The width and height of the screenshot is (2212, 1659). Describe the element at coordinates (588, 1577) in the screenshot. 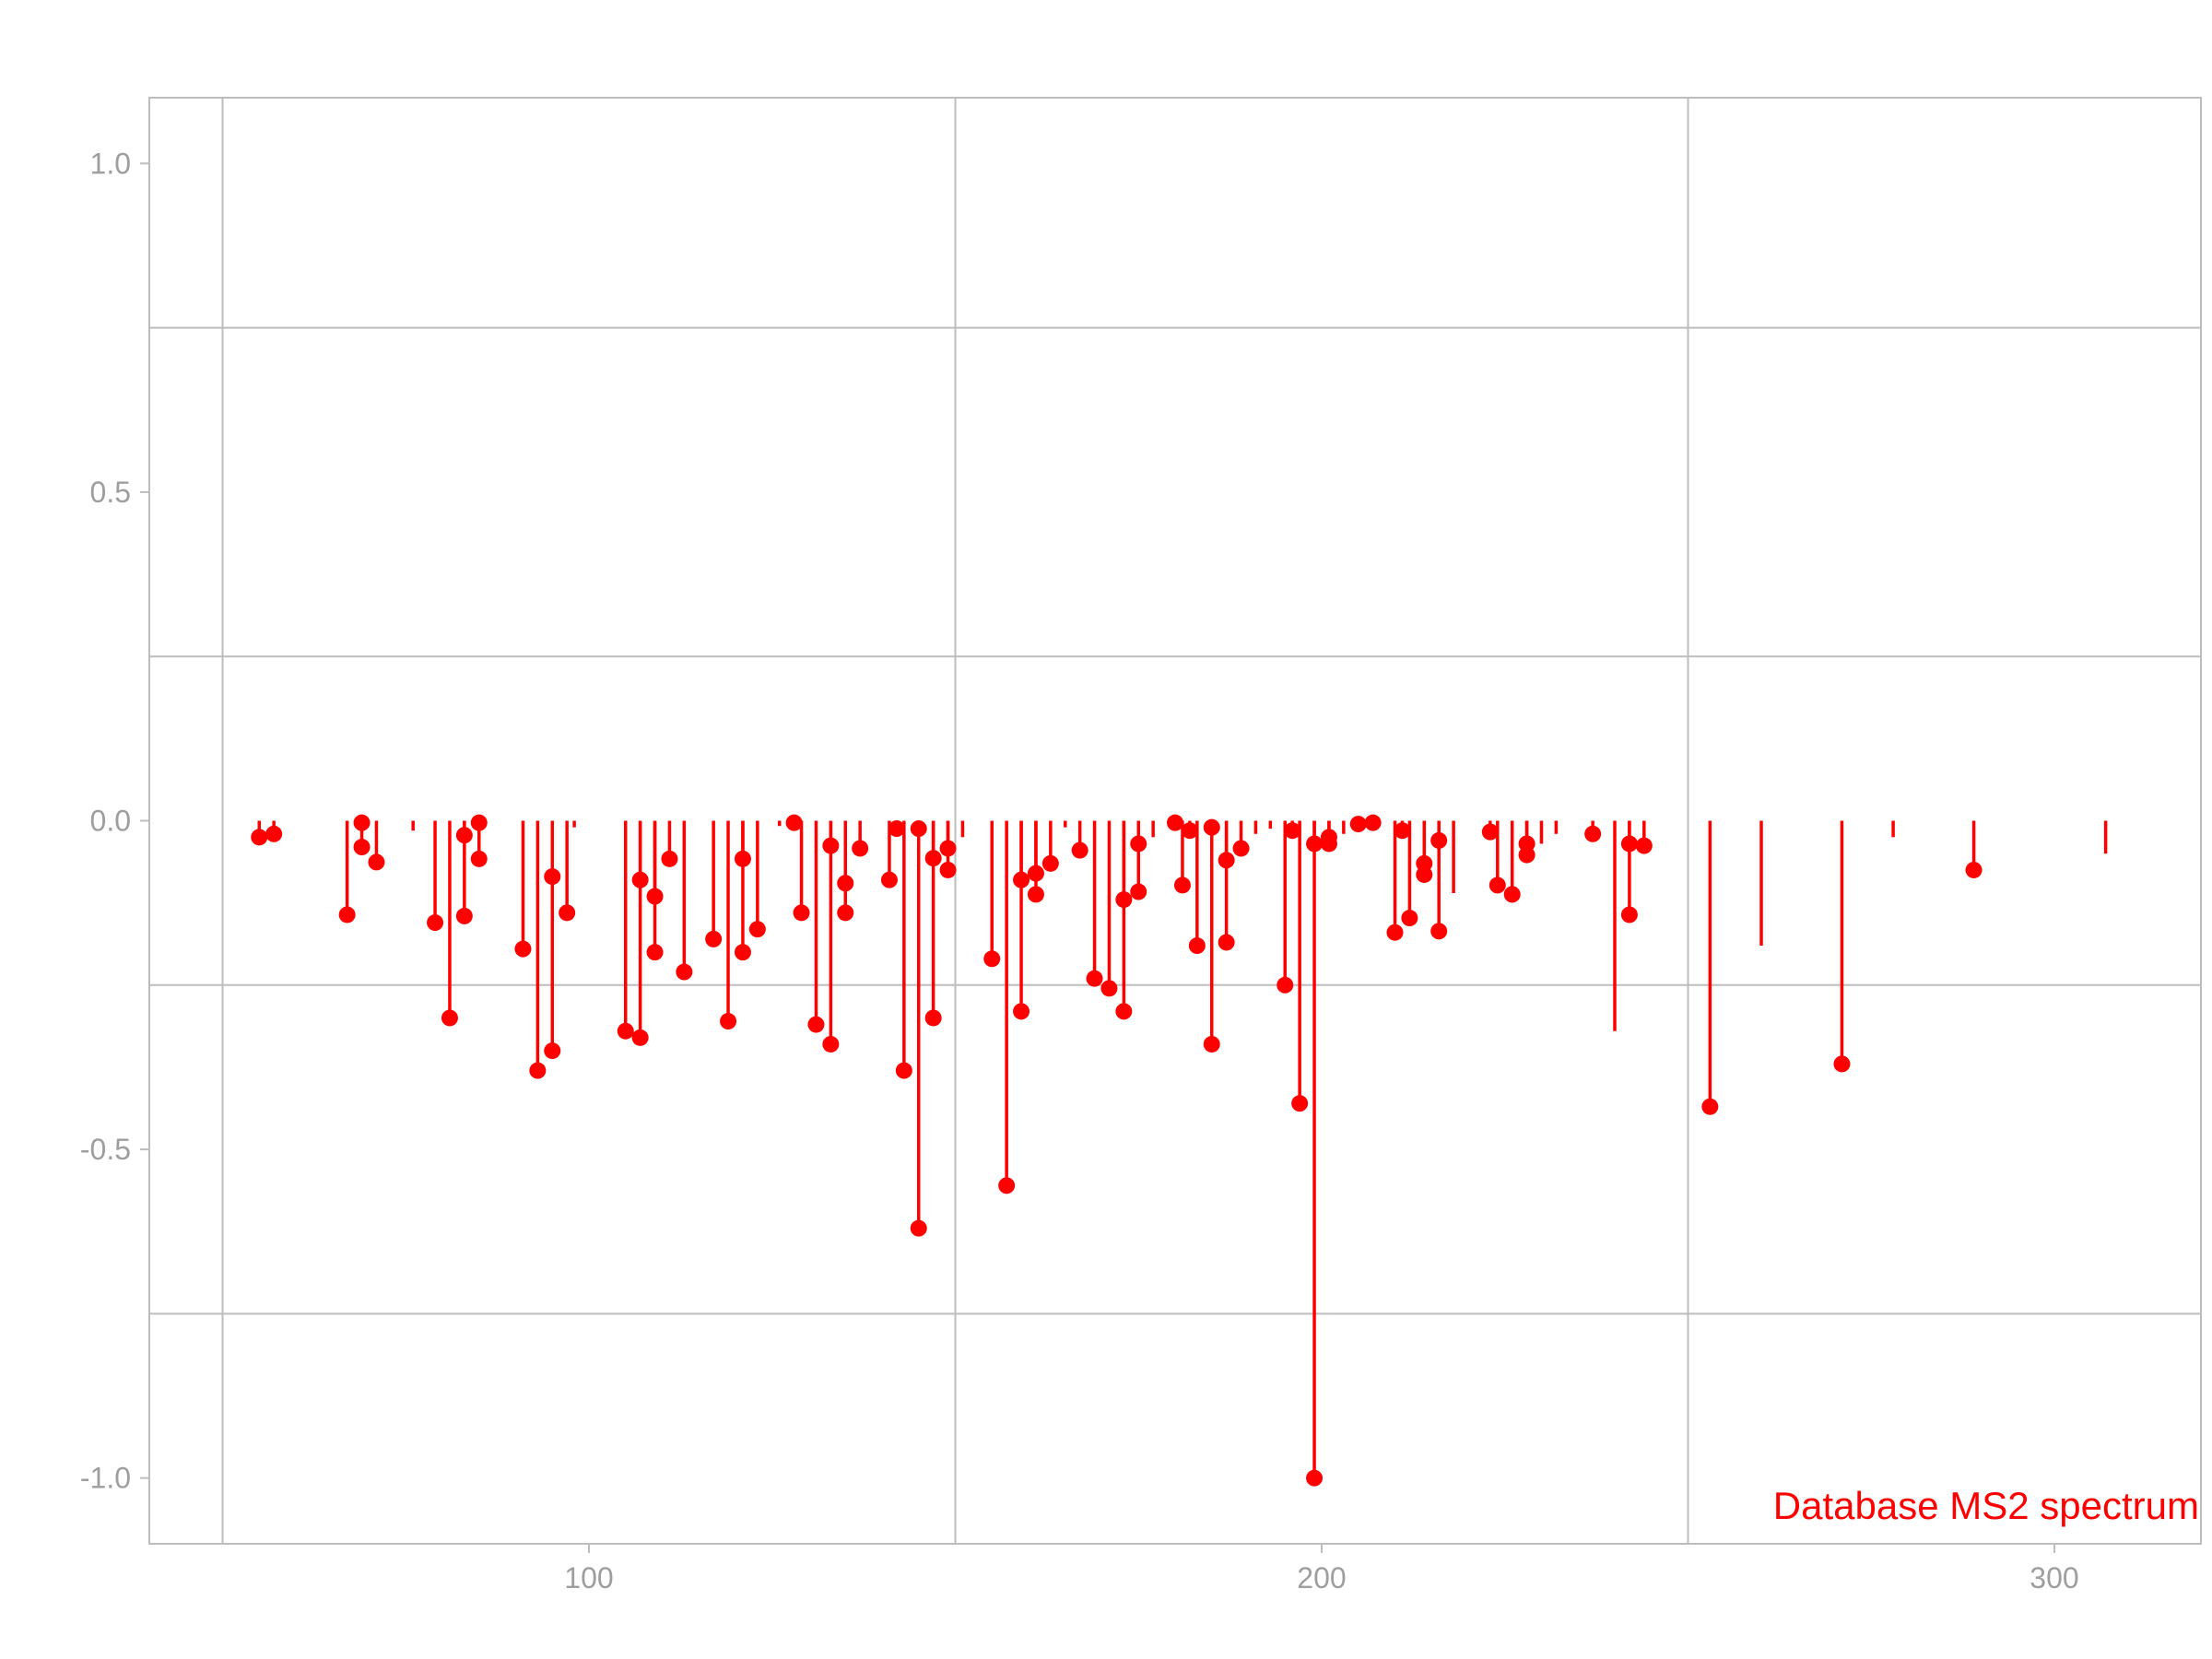

I see `x-tick-label-0: 100` at that location.